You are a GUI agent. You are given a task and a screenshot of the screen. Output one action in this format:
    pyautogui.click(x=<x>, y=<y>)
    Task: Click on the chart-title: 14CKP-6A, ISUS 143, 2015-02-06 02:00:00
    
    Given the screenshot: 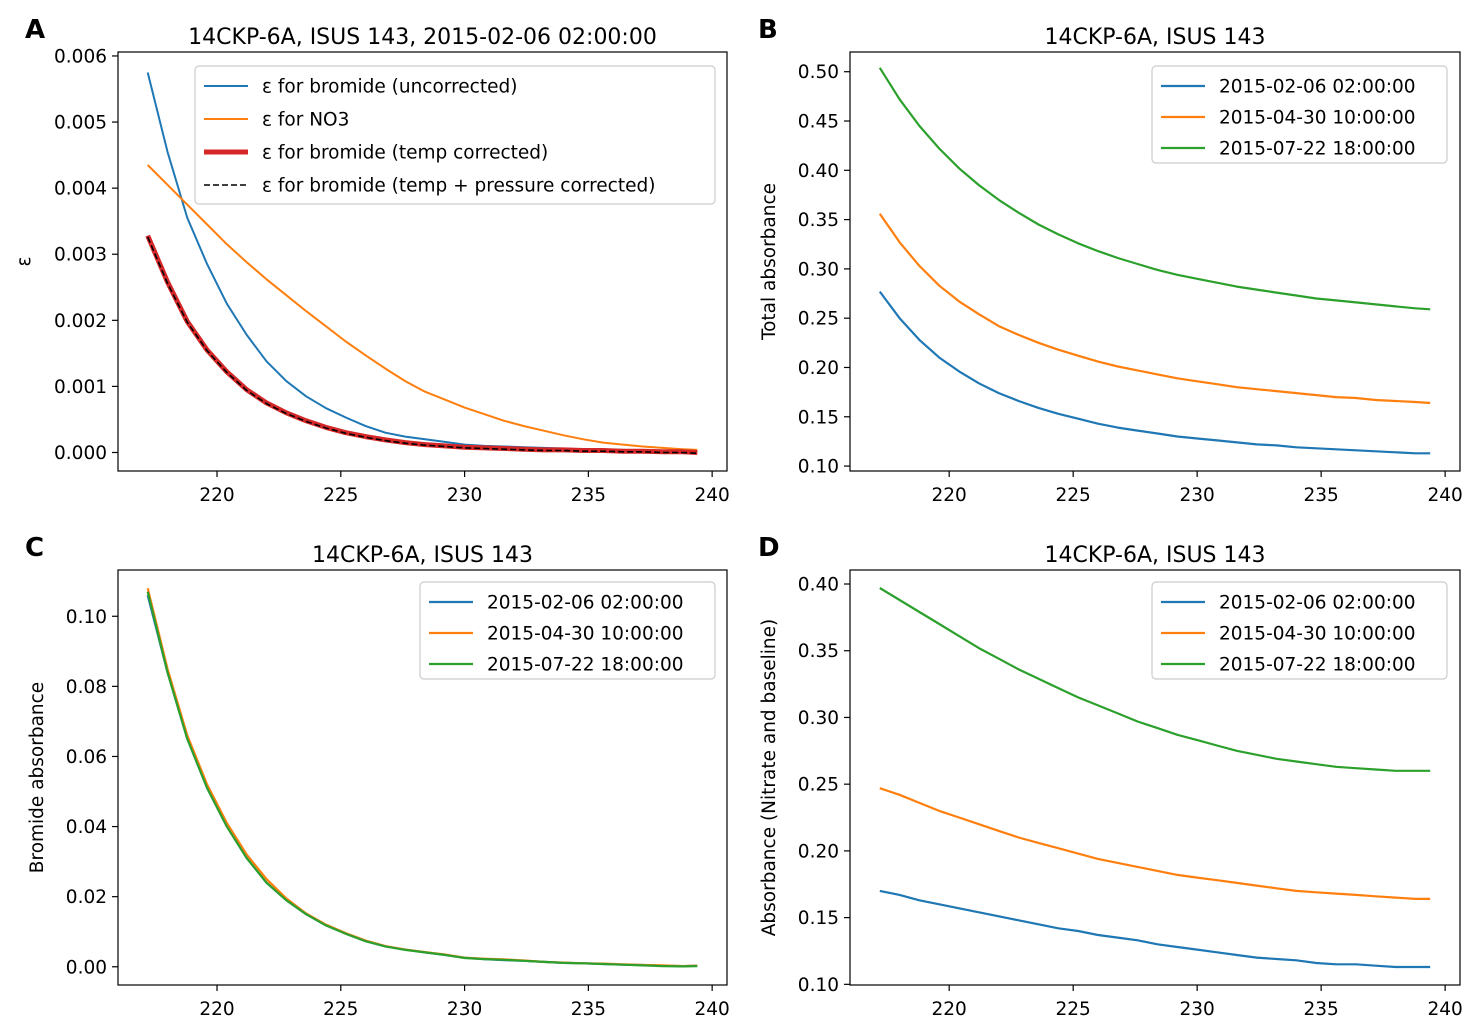 What is the action you would take?
    pyautogui.click(x=422, y=37)
    